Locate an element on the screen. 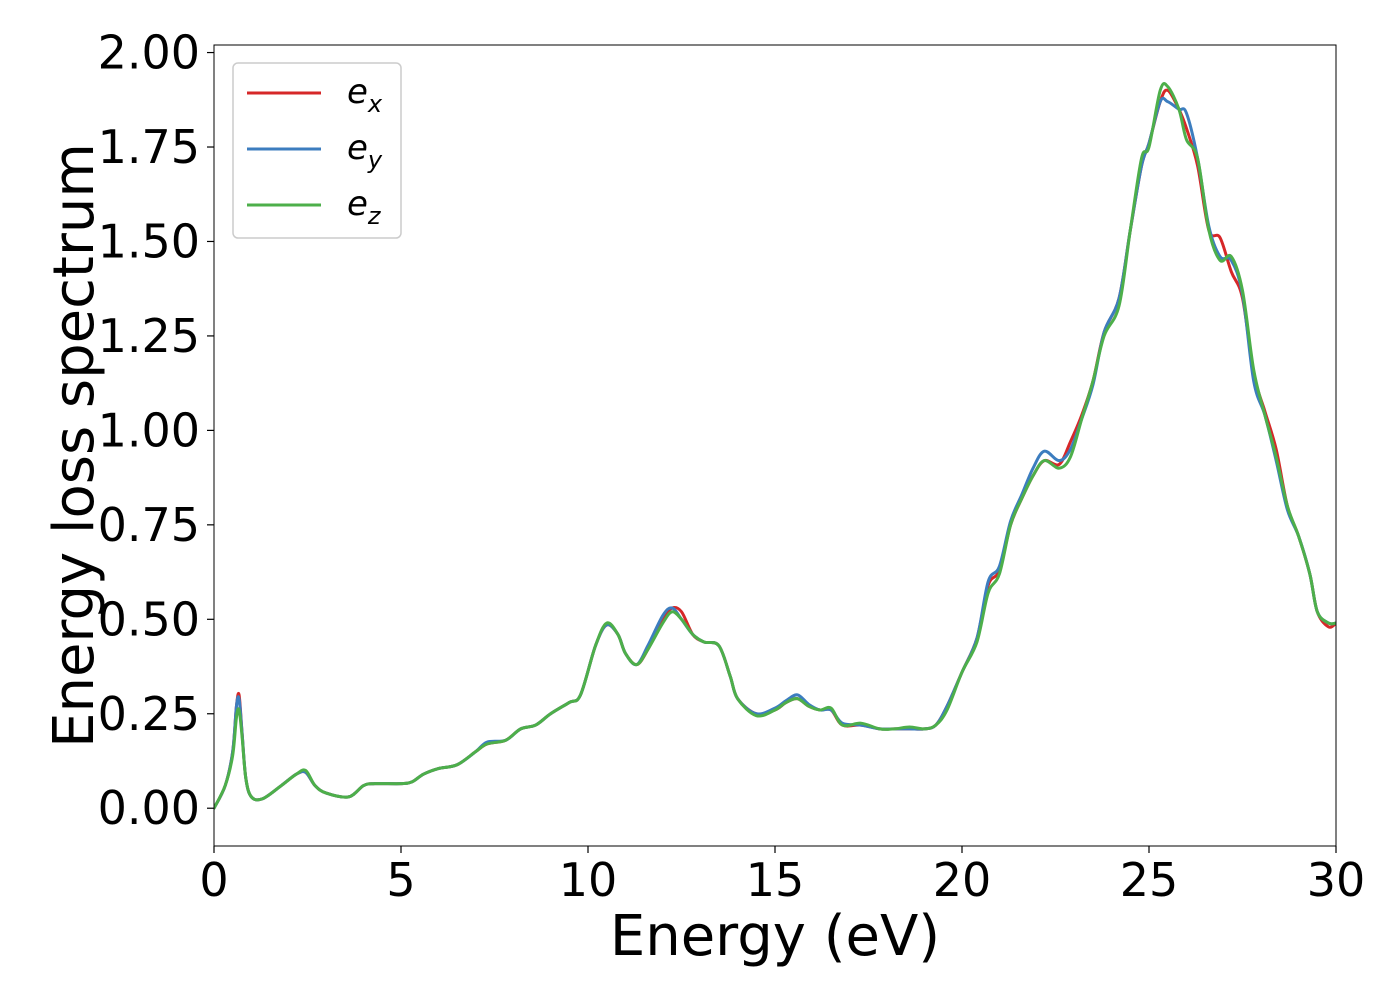 This screenshot has height=1000, width=1400. y-tick-label: 1.50 is located at coordinates (149, 241).